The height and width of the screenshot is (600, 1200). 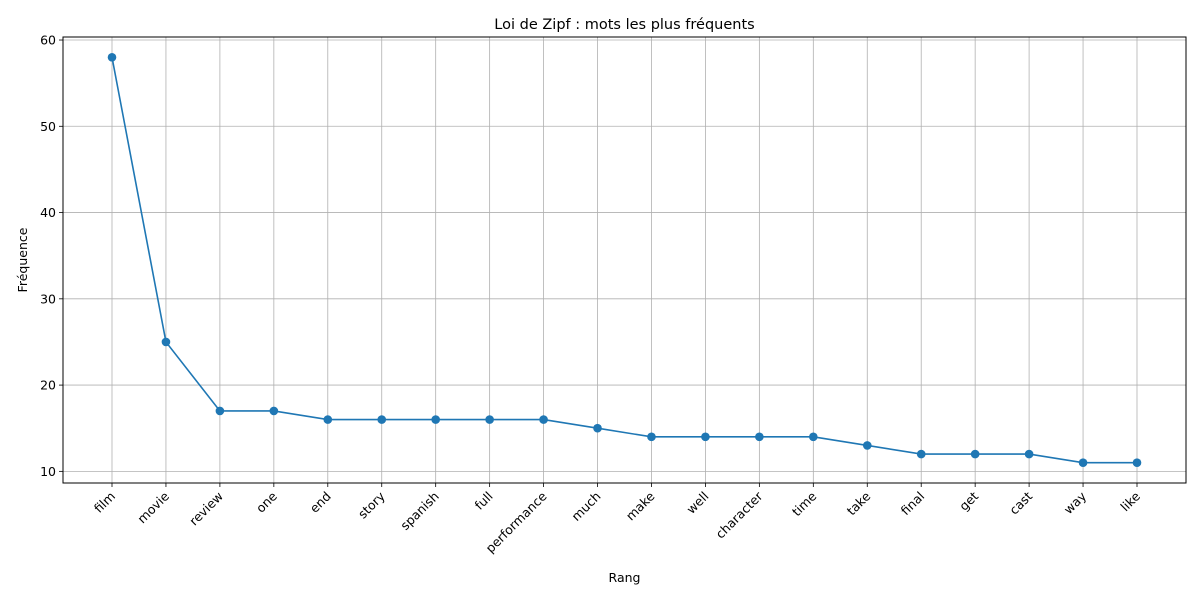 What do you see at coordinates (1137, 463) in the screenshot?
I see `data-point-like` at bounding box center [1137, 463].